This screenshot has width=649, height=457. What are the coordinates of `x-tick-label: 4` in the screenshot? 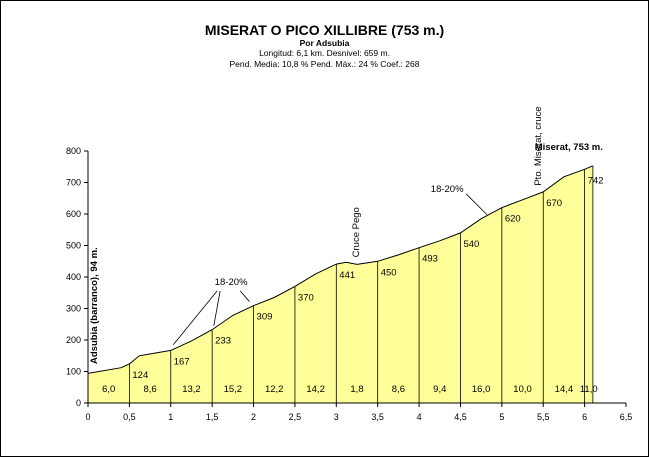 It's located at (419, 417).